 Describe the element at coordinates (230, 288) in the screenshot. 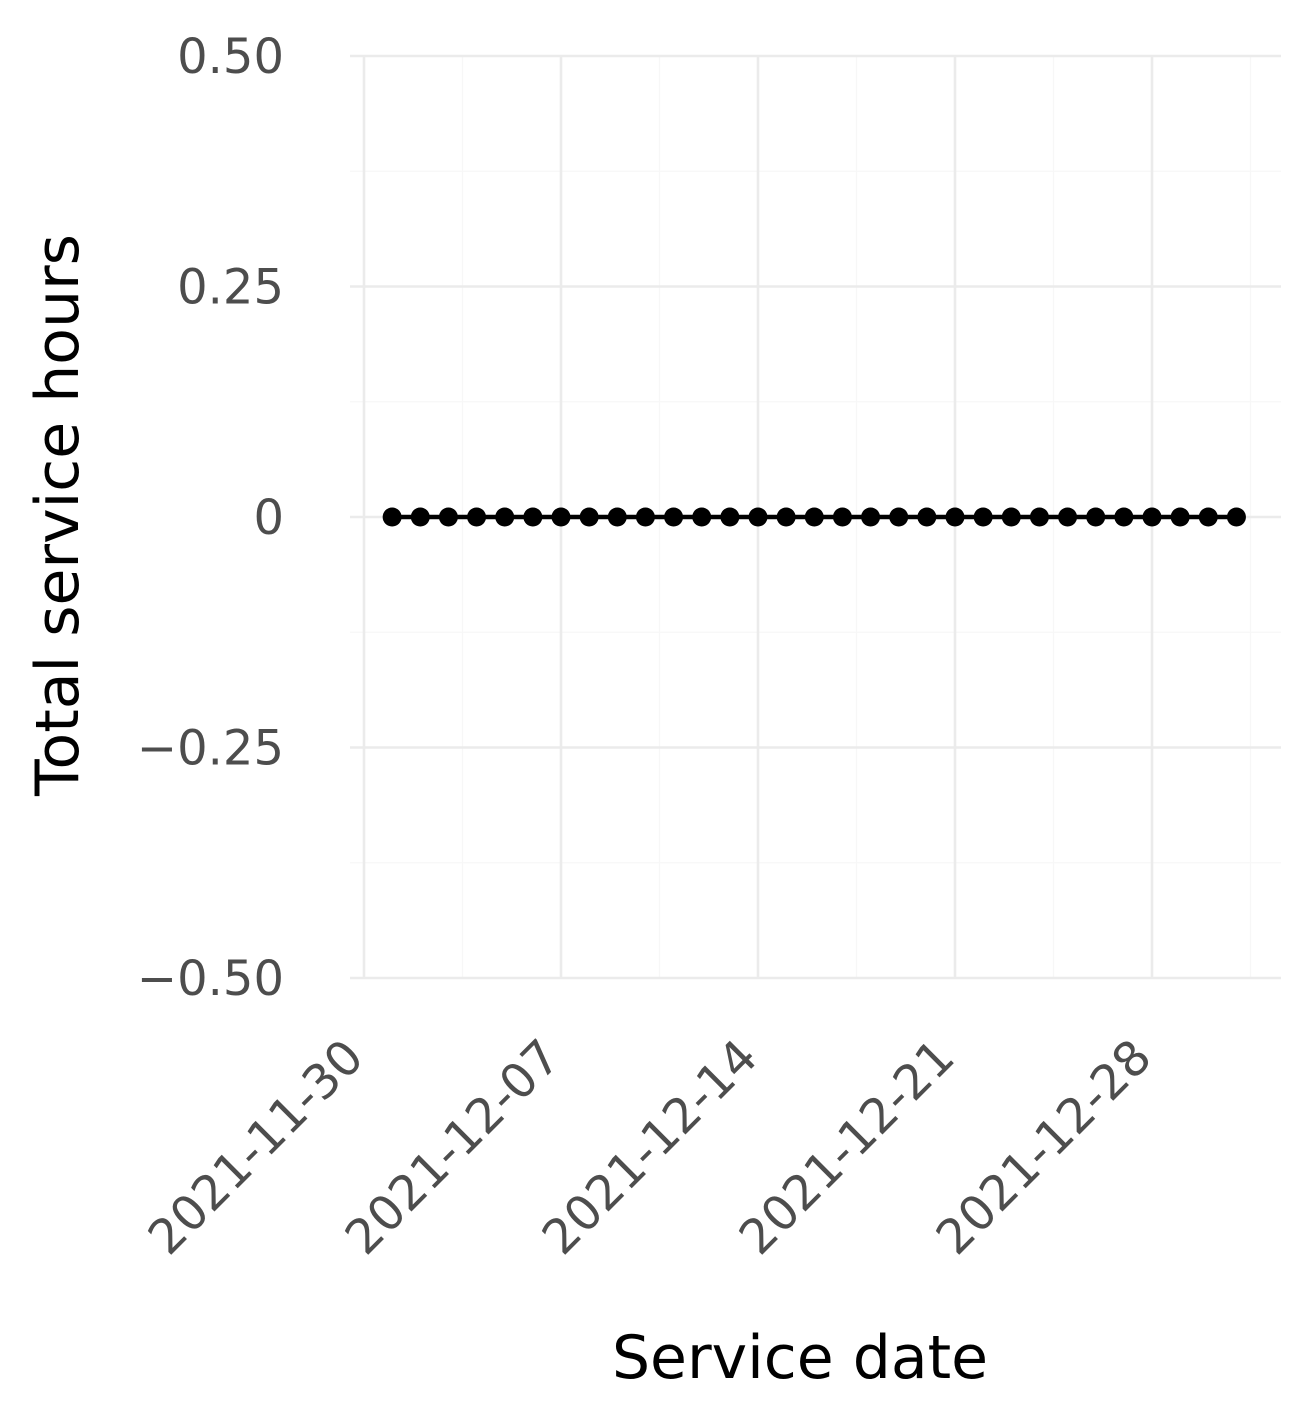

I see `y-tick-label: 0.25` at that location.